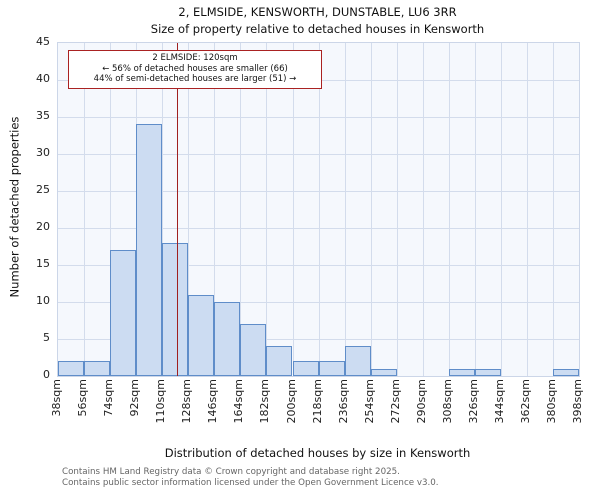 The height and width of the screenshot is (500, 600). I want to click on y-tick-label: 15, so click(43, 263).